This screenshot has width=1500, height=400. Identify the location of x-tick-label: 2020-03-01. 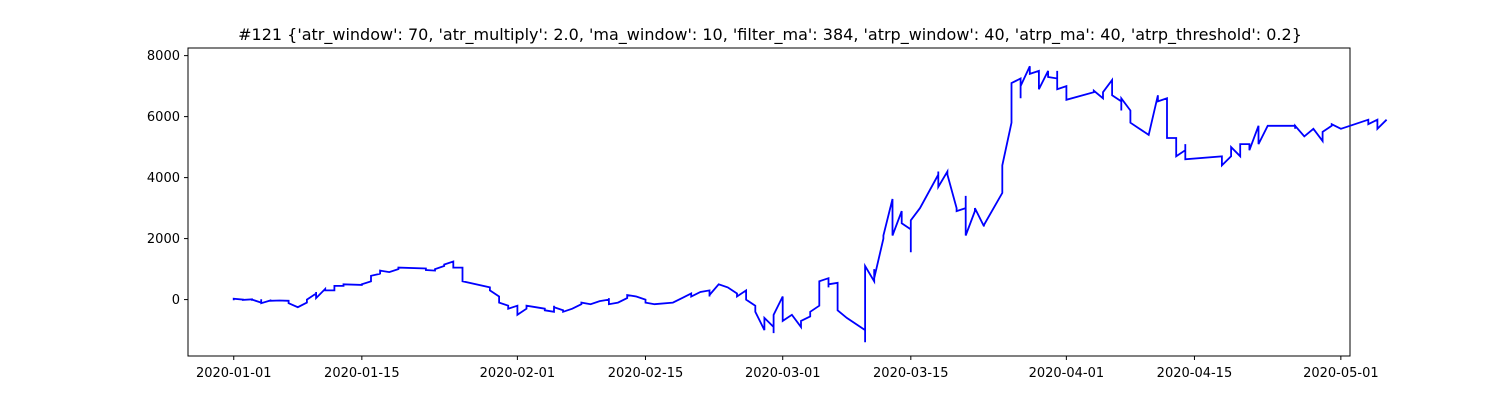
(783, 373).